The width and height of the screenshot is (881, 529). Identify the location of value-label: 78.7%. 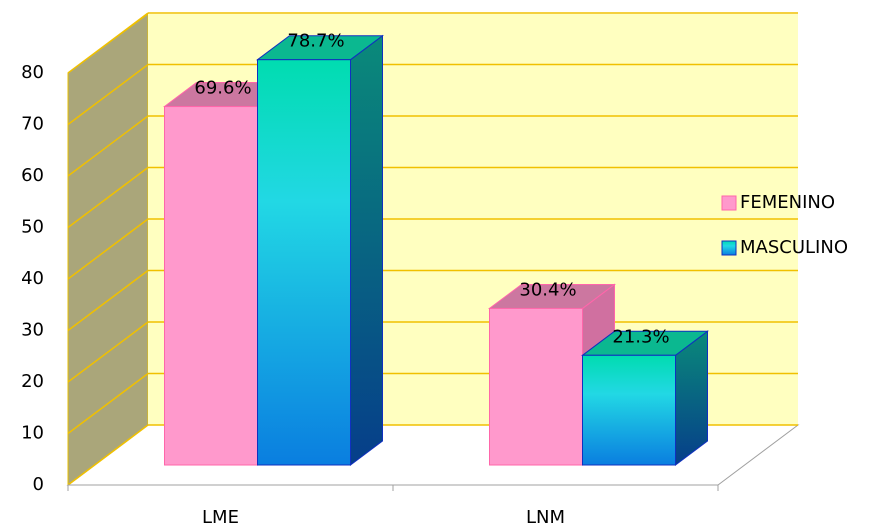
(315, 41).